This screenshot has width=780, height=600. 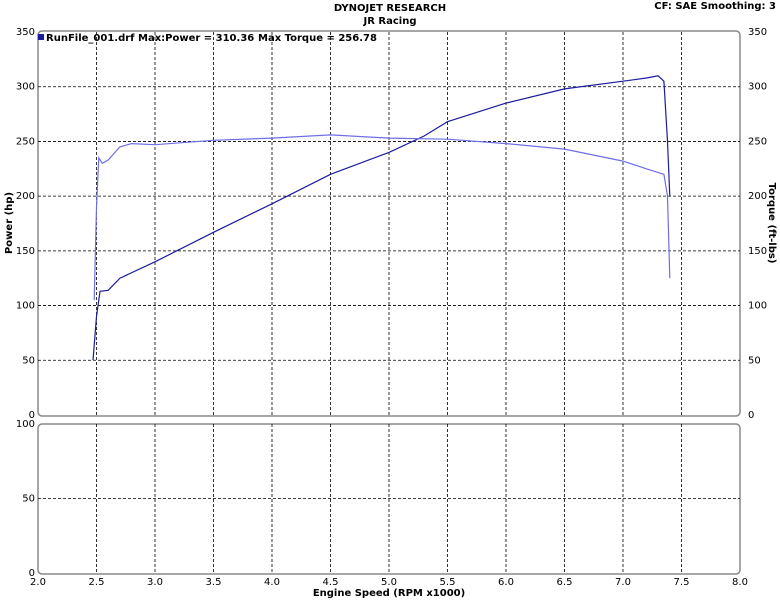 I want to click on y2-tick-label: 350, so click(x=757, y=32).